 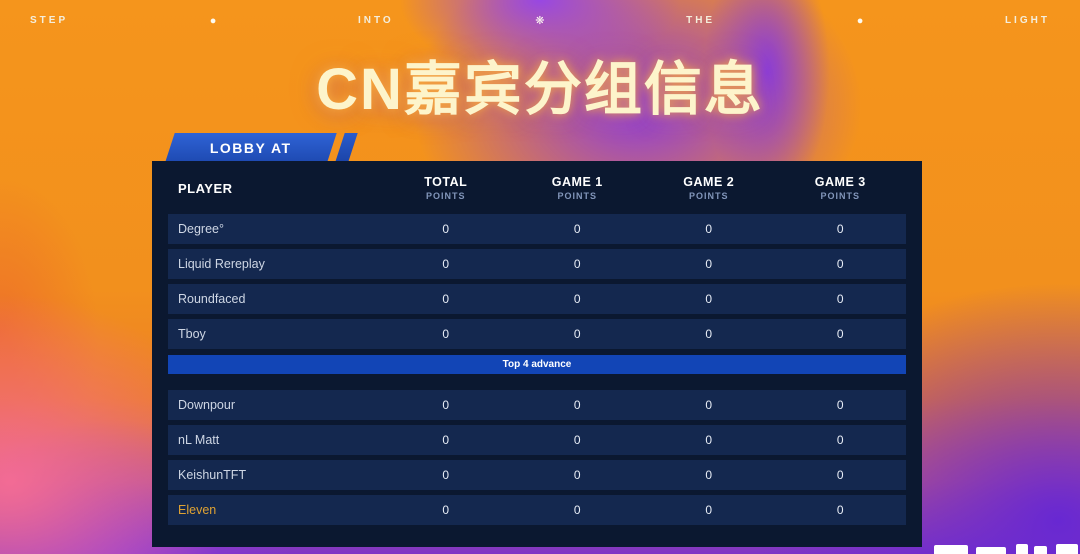 What do you see at coordinates (840, 182) in the screenshot?
I see `column-label: GAME 3` at bounding box center [840, 182].